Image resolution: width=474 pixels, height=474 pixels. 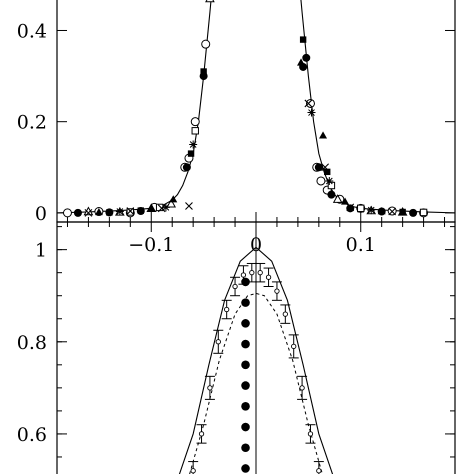 I want to click on top-ytick-label: 0.4, so click(x=32, y=31).